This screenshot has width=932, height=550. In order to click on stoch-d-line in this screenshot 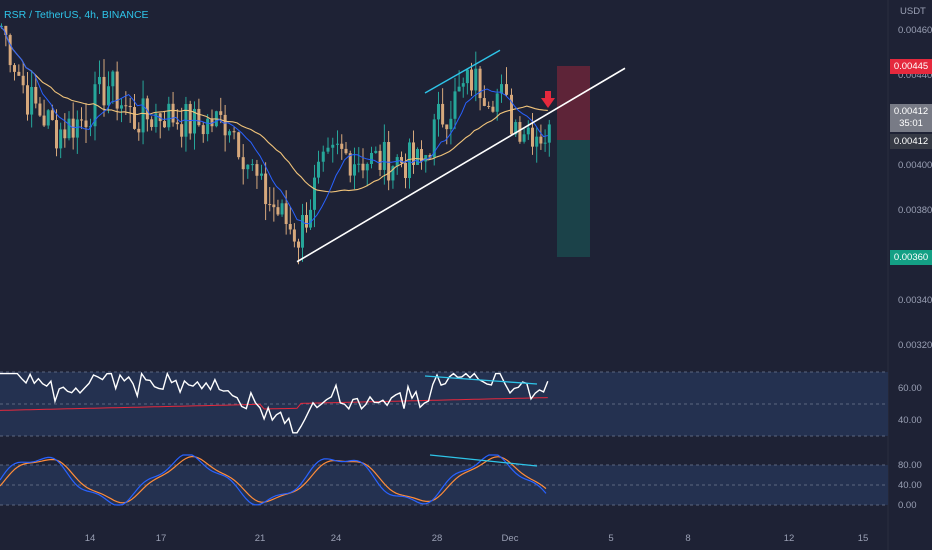, I will do `click(273, 479)`.